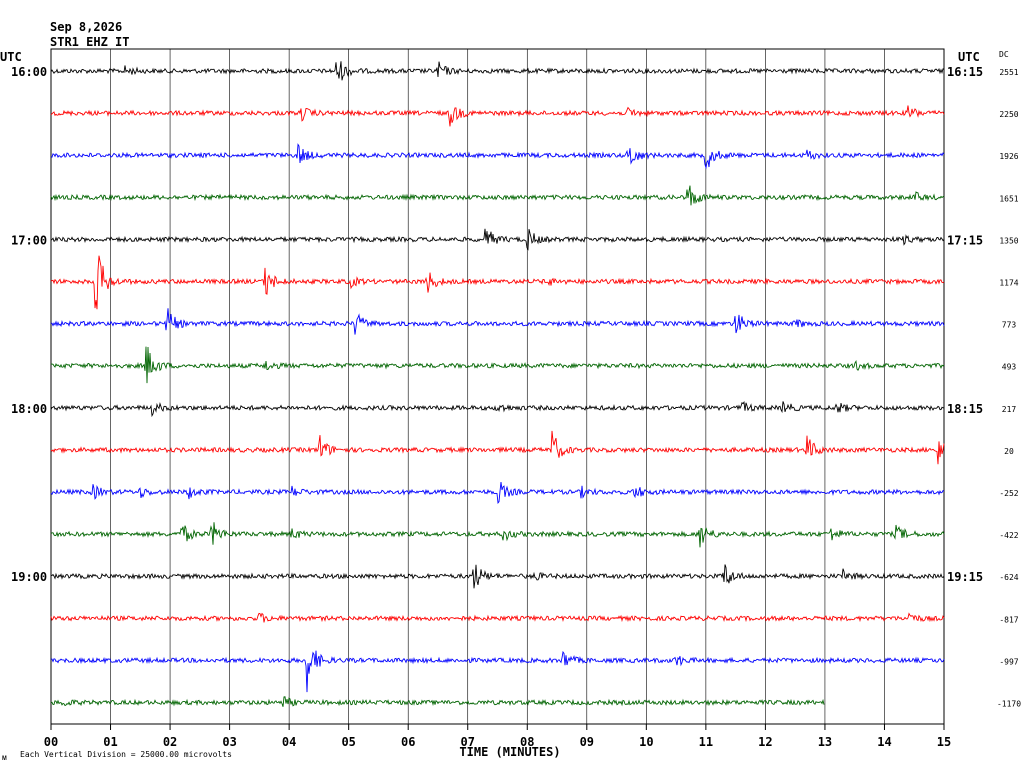 The image size is (1024, 768). I want to click on left-time-label-1800: 18:00, so click(29, 409).